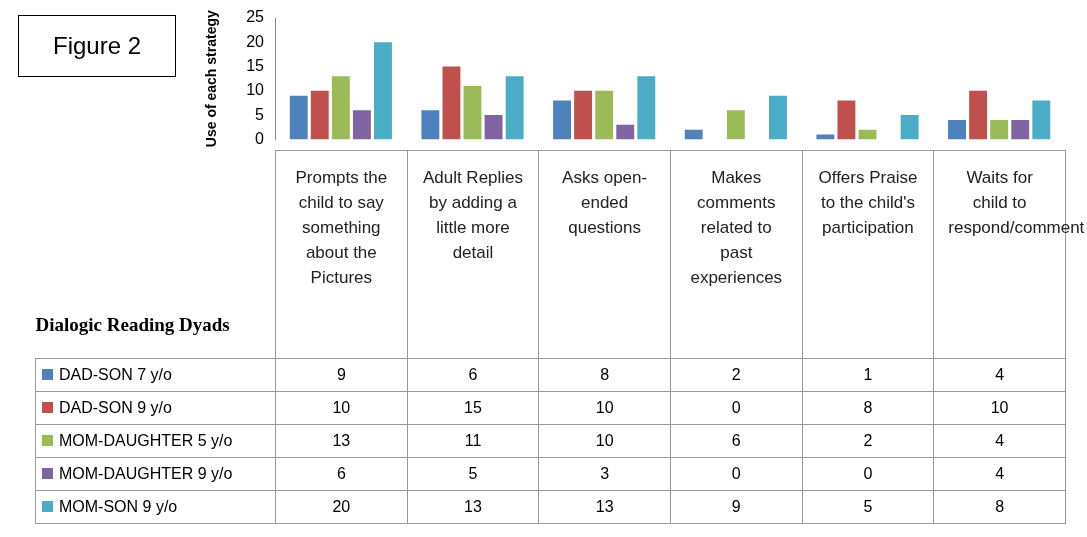 Image resolution: width=1087 pixels, height=537 pixels. I want to click on y-axis-title: Use of each strategy, so click(211, 79).